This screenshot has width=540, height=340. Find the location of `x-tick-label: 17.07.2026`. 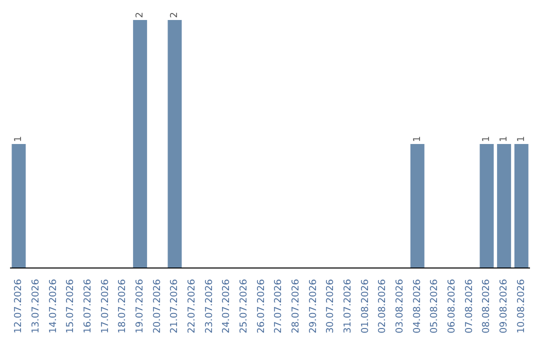

x-tick-label: 17.07.2026 is located at coordinates (105, 306).